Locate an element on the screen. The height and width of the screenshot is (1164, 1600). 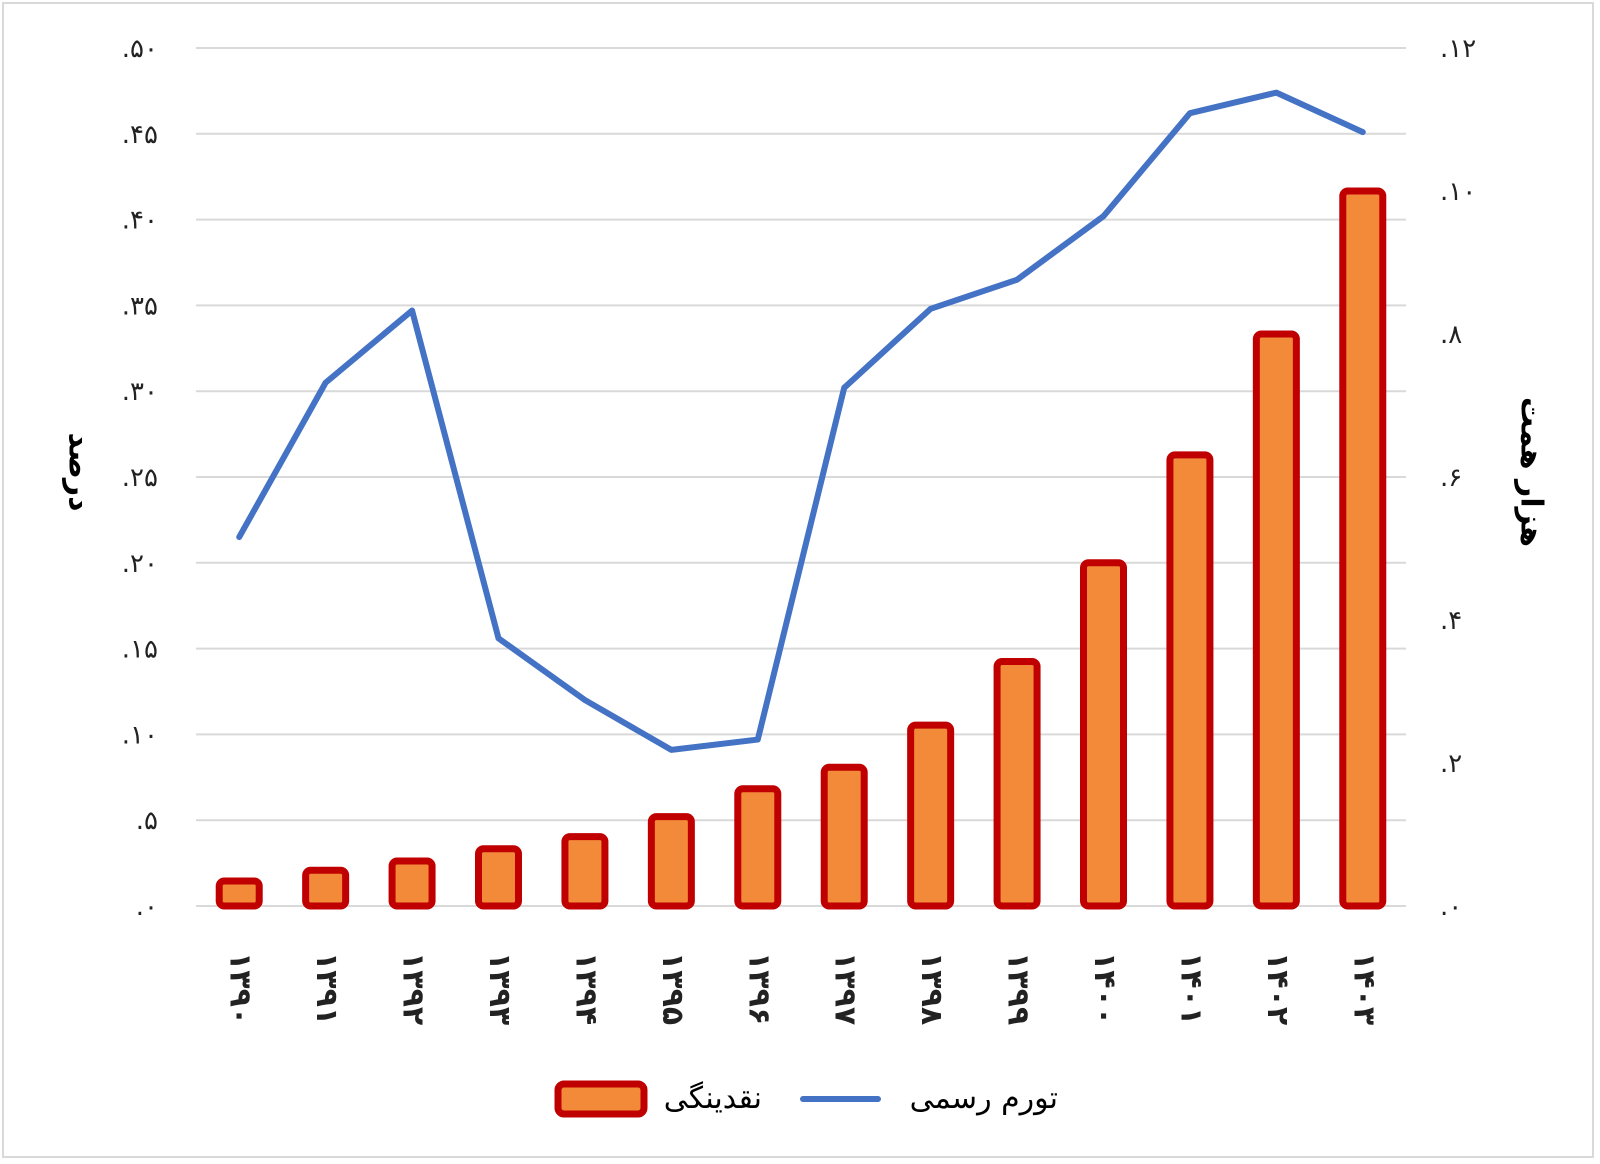
x-tick-label: ۱۳۹۳ is located at coordinates (499, 988).